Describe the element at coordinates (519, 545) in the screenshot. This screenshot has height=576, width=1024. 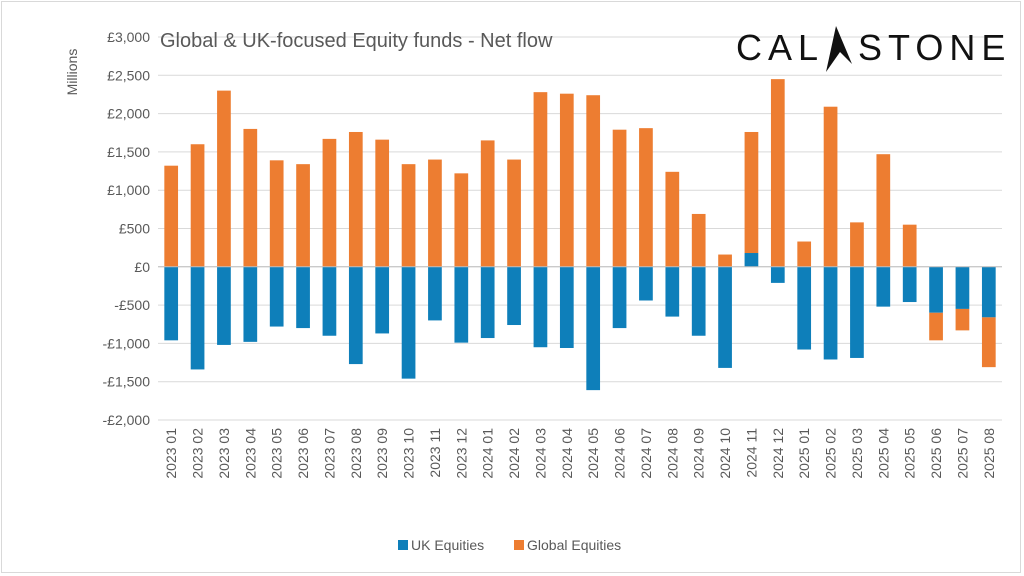
I see `legend-swatch-global` at that location.